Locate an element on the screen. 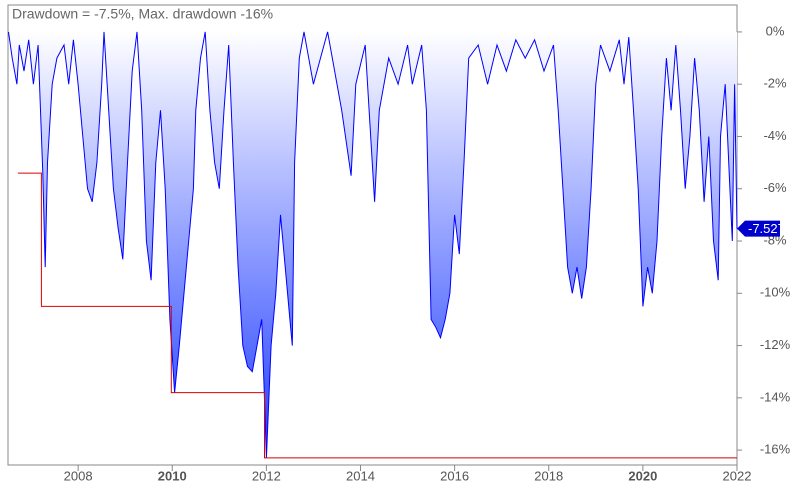 Image resolution: width=811 pixels, height=493 pixels. x-tick-label: 2018 is located at coordinates (548, 475).